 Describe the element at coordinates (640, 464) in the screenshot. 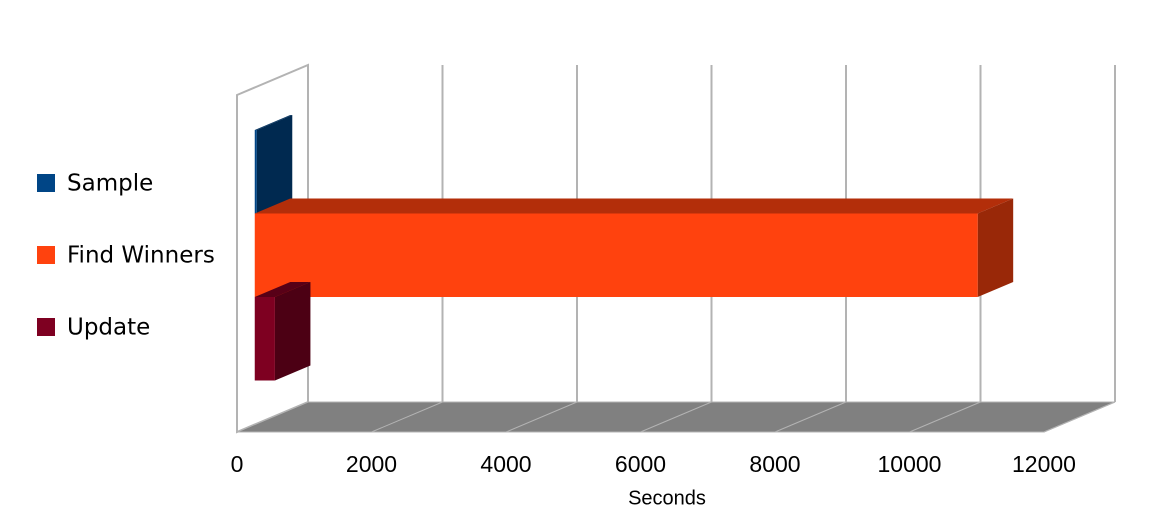

I see `x-tick-label: 6000` at that location.